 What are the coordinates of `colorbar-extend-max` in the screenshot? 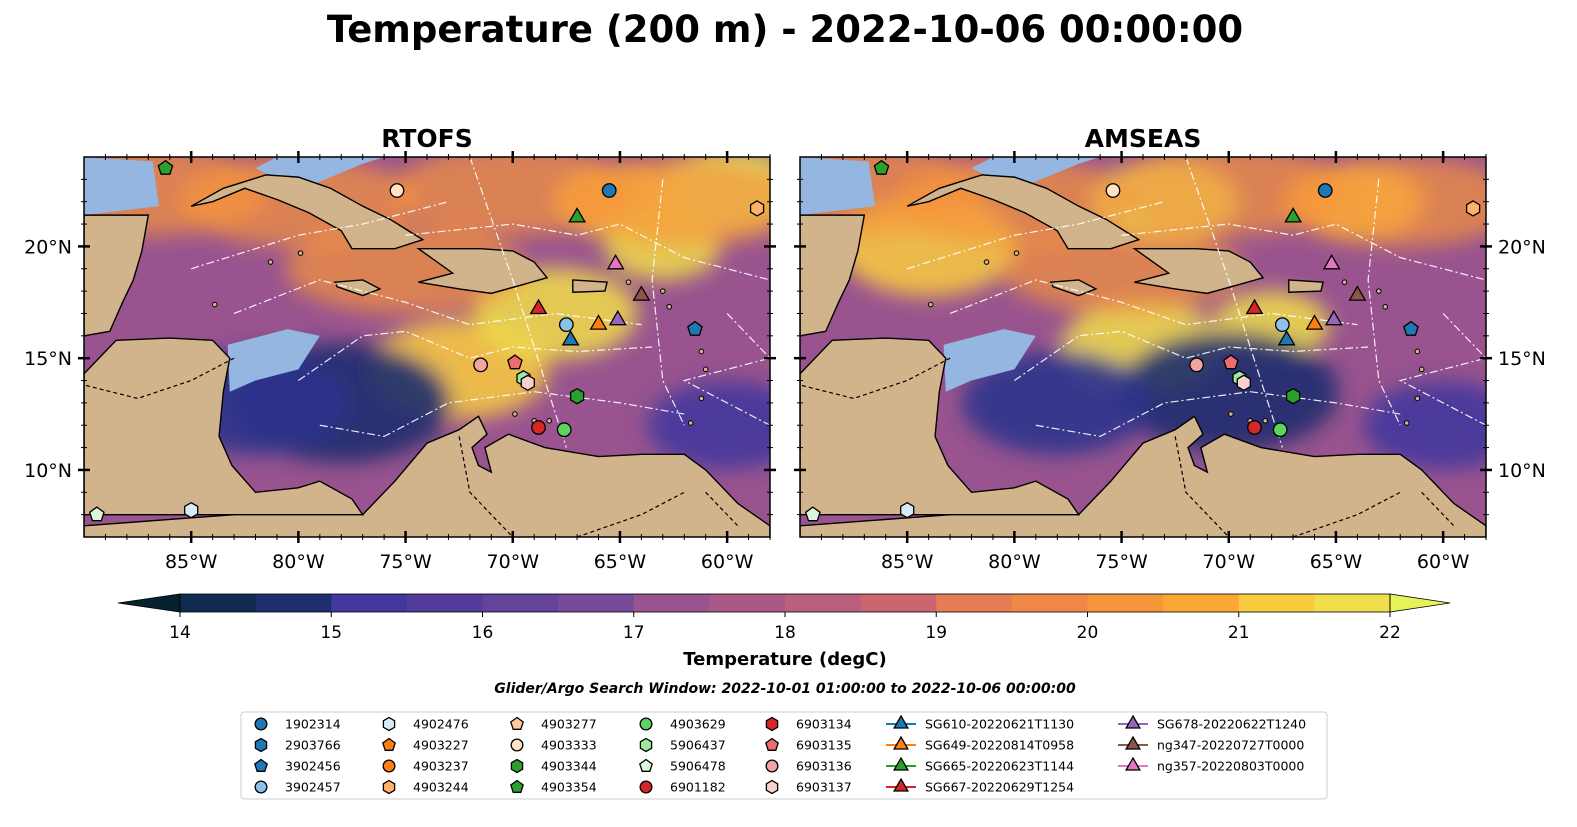 It's located at (1420, 603).